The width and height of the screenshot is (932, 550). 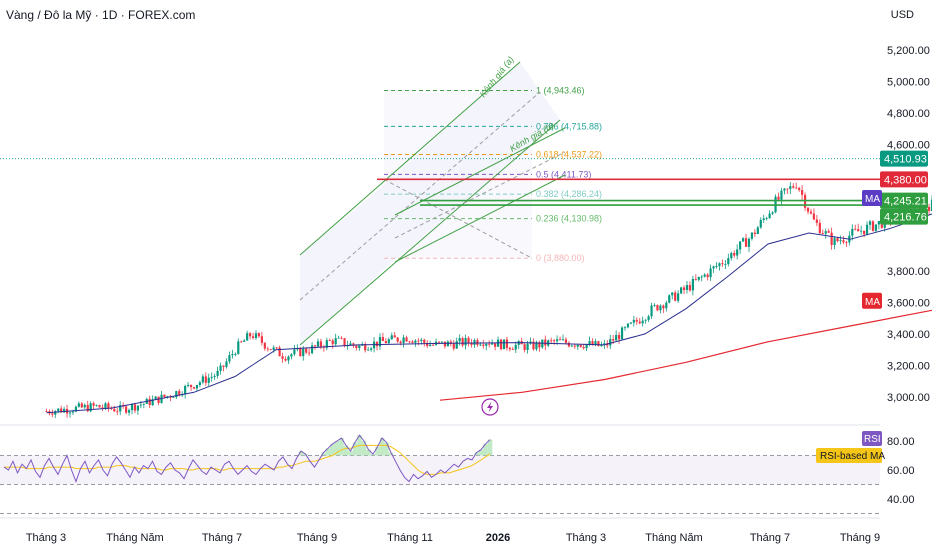 What do you see at coordinates (872, 438) in the screenshot?
I see `rsi-badge: RSI` at bounding box center [872, 438].